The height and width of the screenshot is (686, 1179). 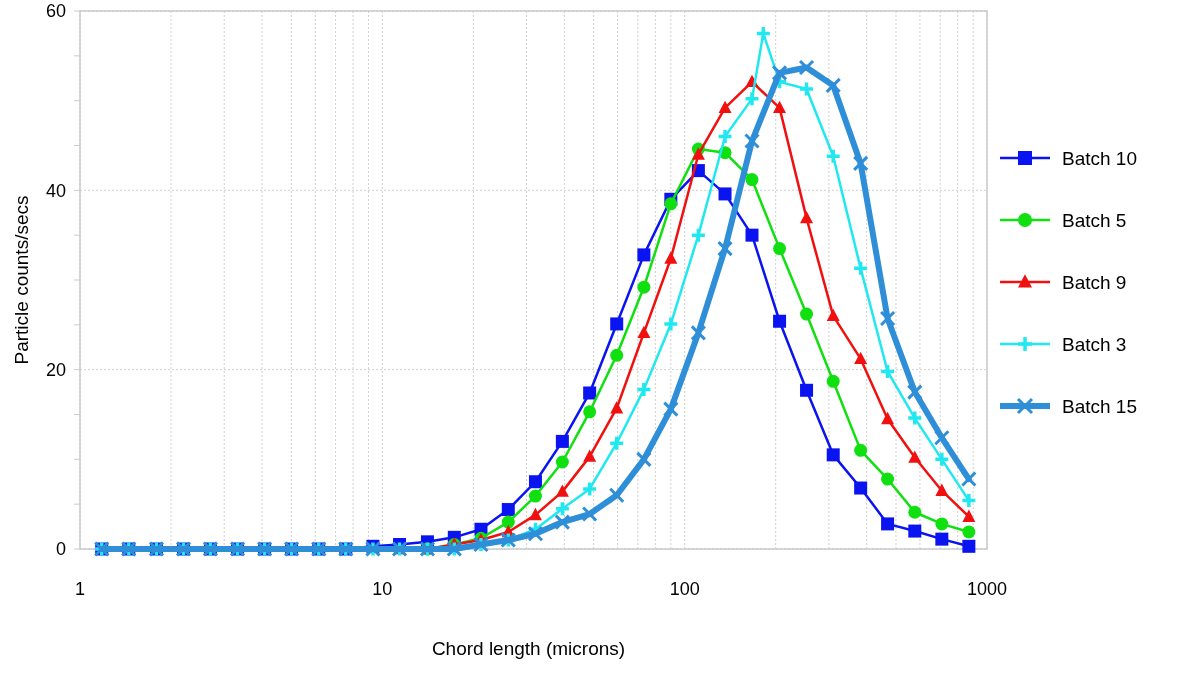 I want to click on legend-label: Batch 5, so click(x=1094, y=220).